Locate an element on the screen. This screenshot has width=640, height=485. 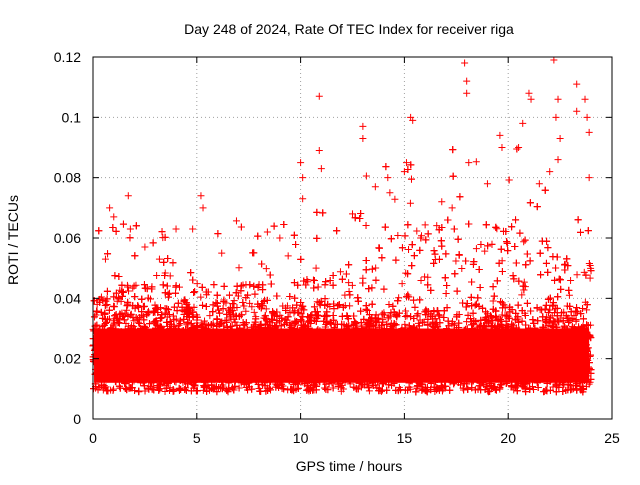
x-axis-label: GPS time / hours is located at coordinates (349, 466).